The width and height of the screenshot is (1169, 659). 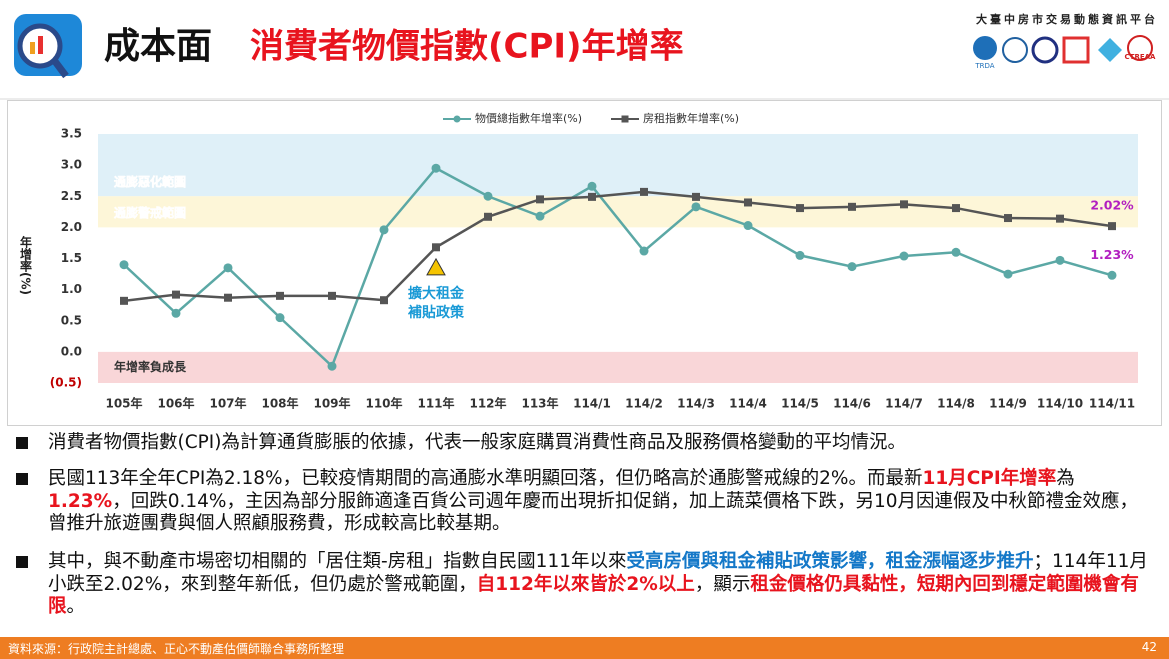 I want to click on x-tick-label: 113年, so click(x=539, y=403).